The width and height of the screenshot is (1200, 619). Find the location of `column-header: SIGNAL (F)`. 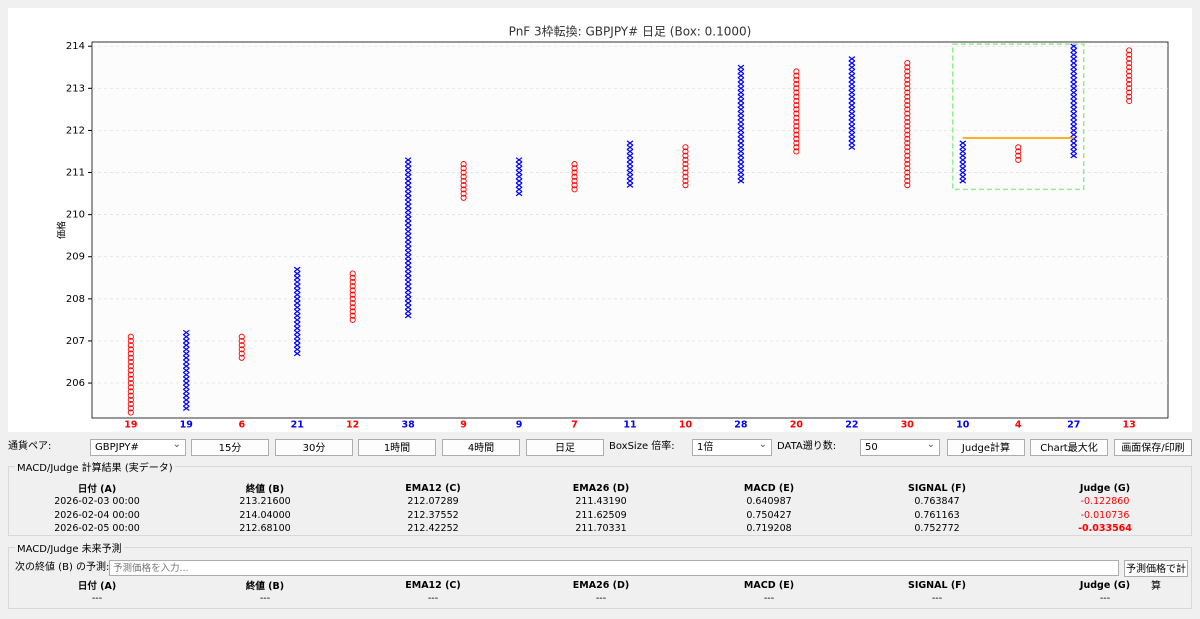

column-header: SIGNAL (F) is located at coordinates (936, 488).